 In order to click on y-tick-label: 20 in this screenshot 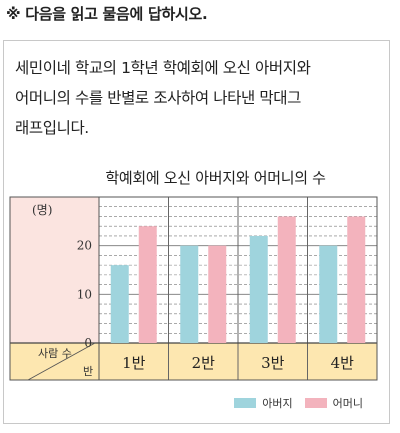, I will do `click(84, 246)`.